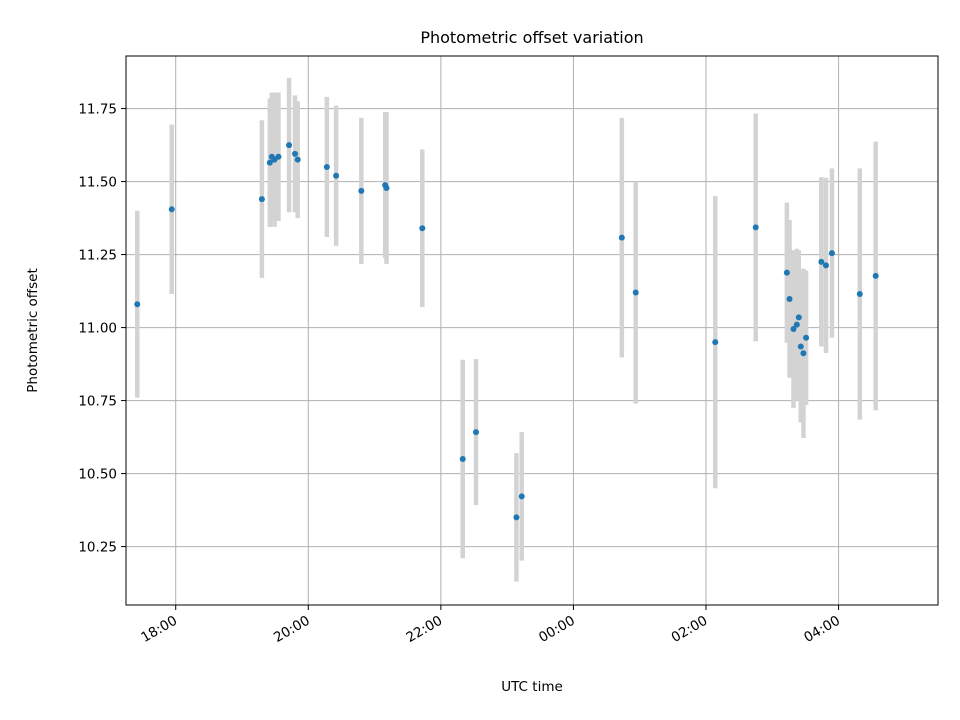 The height and width of the screenshot is (720, 960). What do you see at coordinates (97, 256) in the screenshot?
I see `y-tick-label: 11.25` at bounding box center [97, 256].